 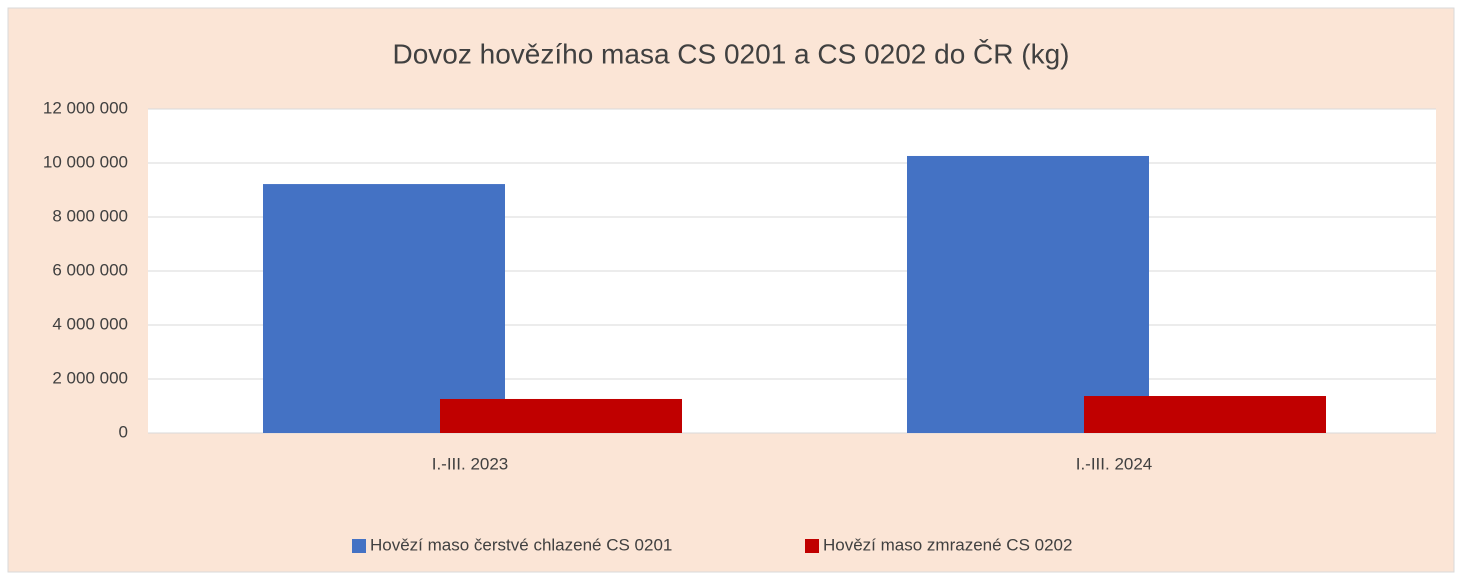 I want to click on x-tick-label: I.-III. 2024, so click(x=1114, y=463).